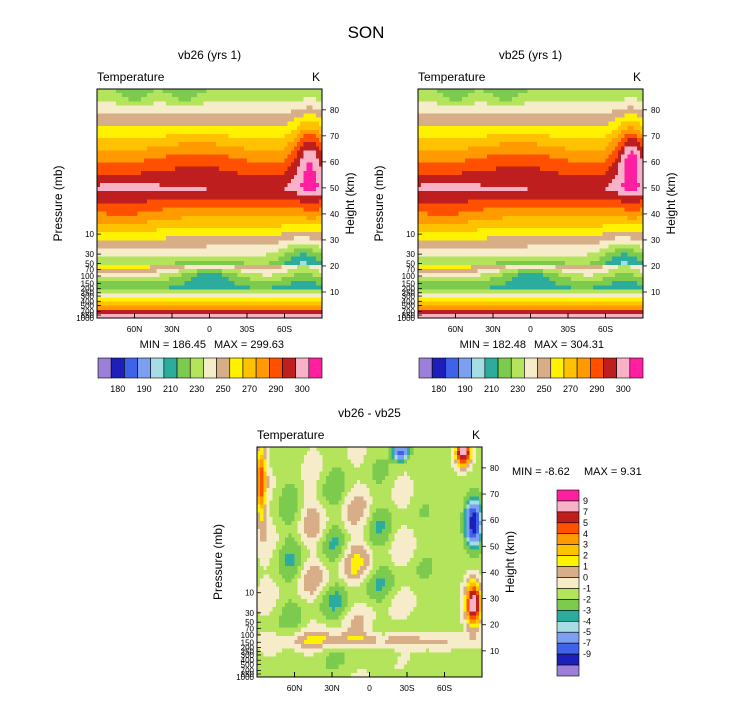  What do you see at coordinates (334, 188) in the screenshot?
I see `height-tick-label: 50` at bounding box center [334, 188].